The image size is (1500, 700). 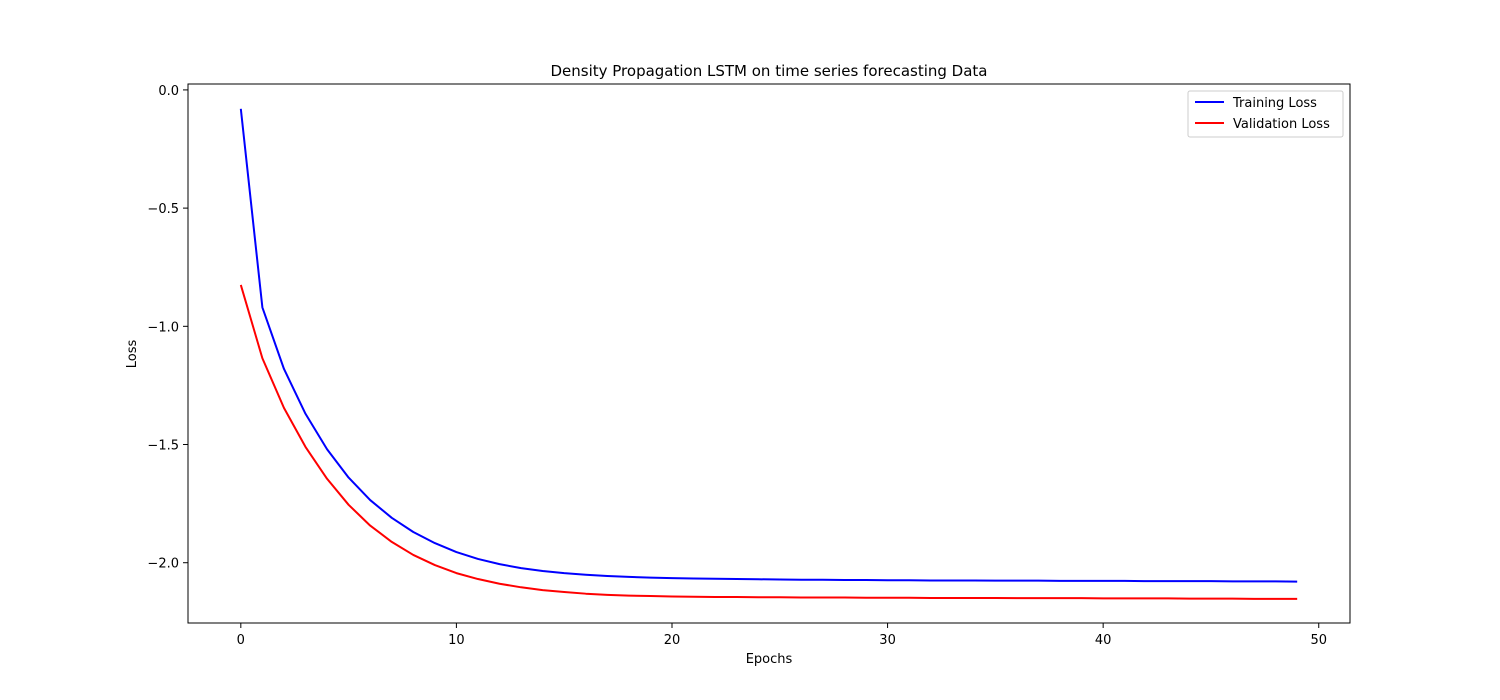 I want to click on legend: Training Loss Validation Loss, so click(x=1265, y=114).